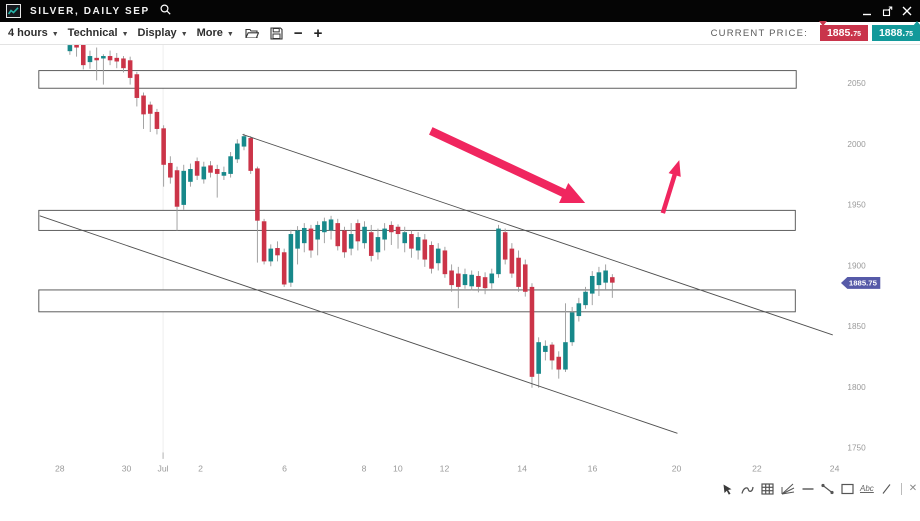 The image size is (920, 521). I want to click on svg-text: 28, so click(60, 469).